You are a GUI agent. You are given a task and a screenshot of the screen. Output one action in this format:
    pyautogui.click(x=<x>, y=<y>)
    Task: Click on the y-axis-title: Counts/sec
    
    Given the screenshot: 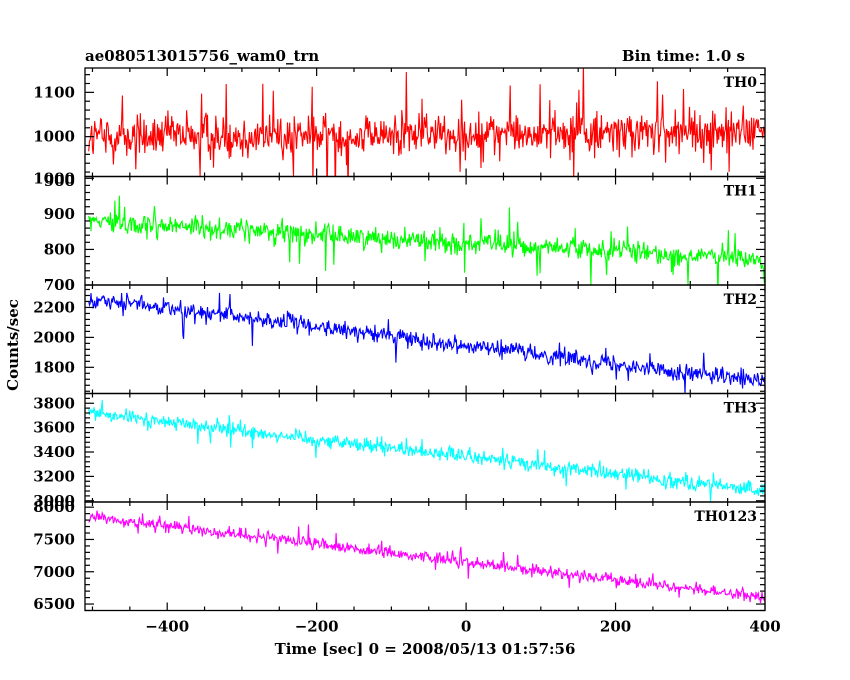 What is the action you would take?
    pyautogui.click(x=13, y=345)
    